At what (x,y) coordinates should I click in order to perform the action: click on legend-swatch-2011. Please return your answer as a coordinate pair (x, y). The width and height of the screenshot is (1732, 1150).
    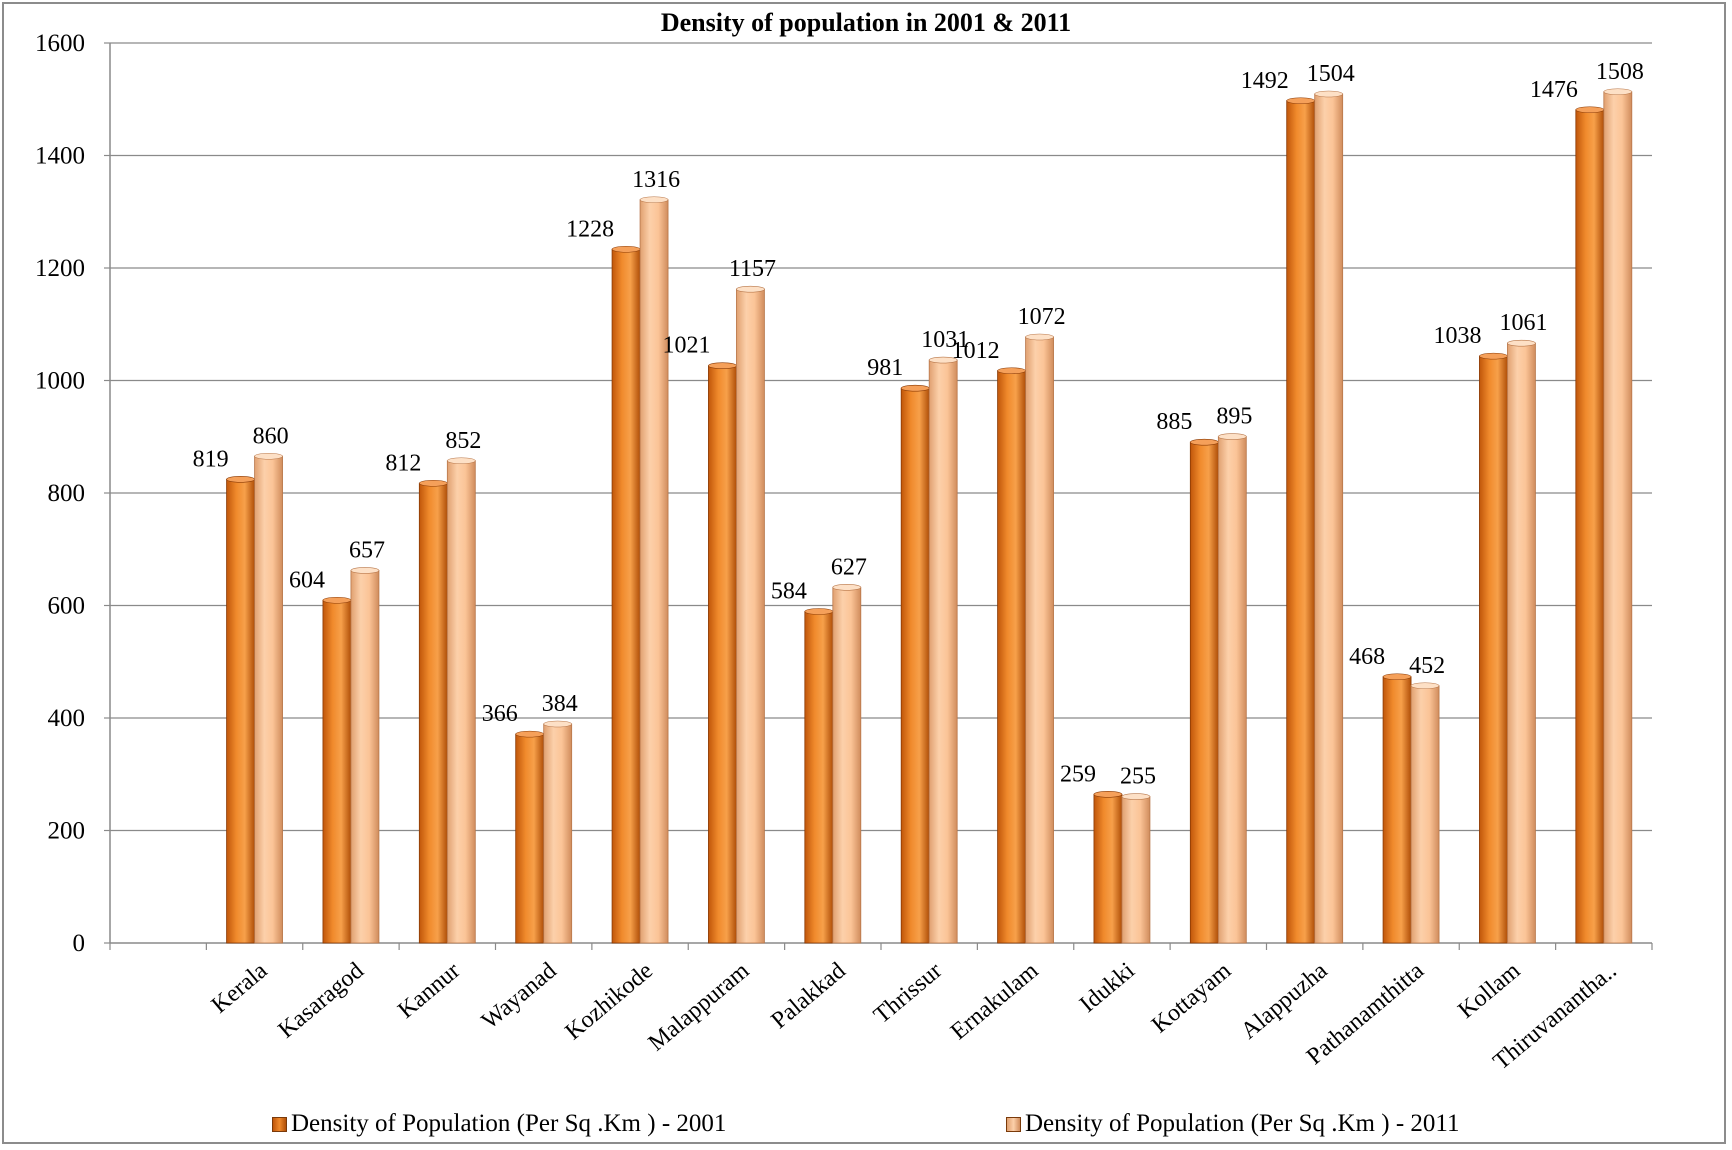
    Looking at the image, I should click on (1013, 1124).